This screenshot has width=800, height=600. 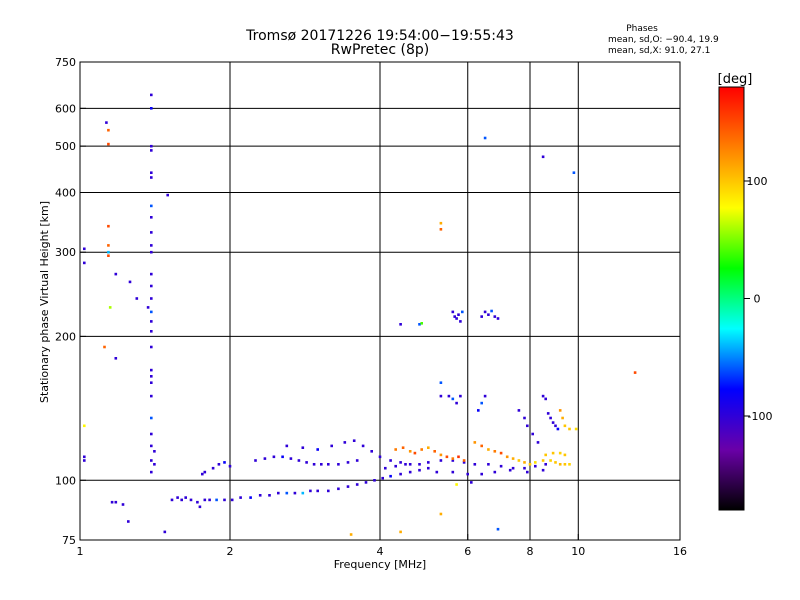 I want to click on y-axis-label: Stationary phase Virtual Height [km], so click(x=44, y=302).